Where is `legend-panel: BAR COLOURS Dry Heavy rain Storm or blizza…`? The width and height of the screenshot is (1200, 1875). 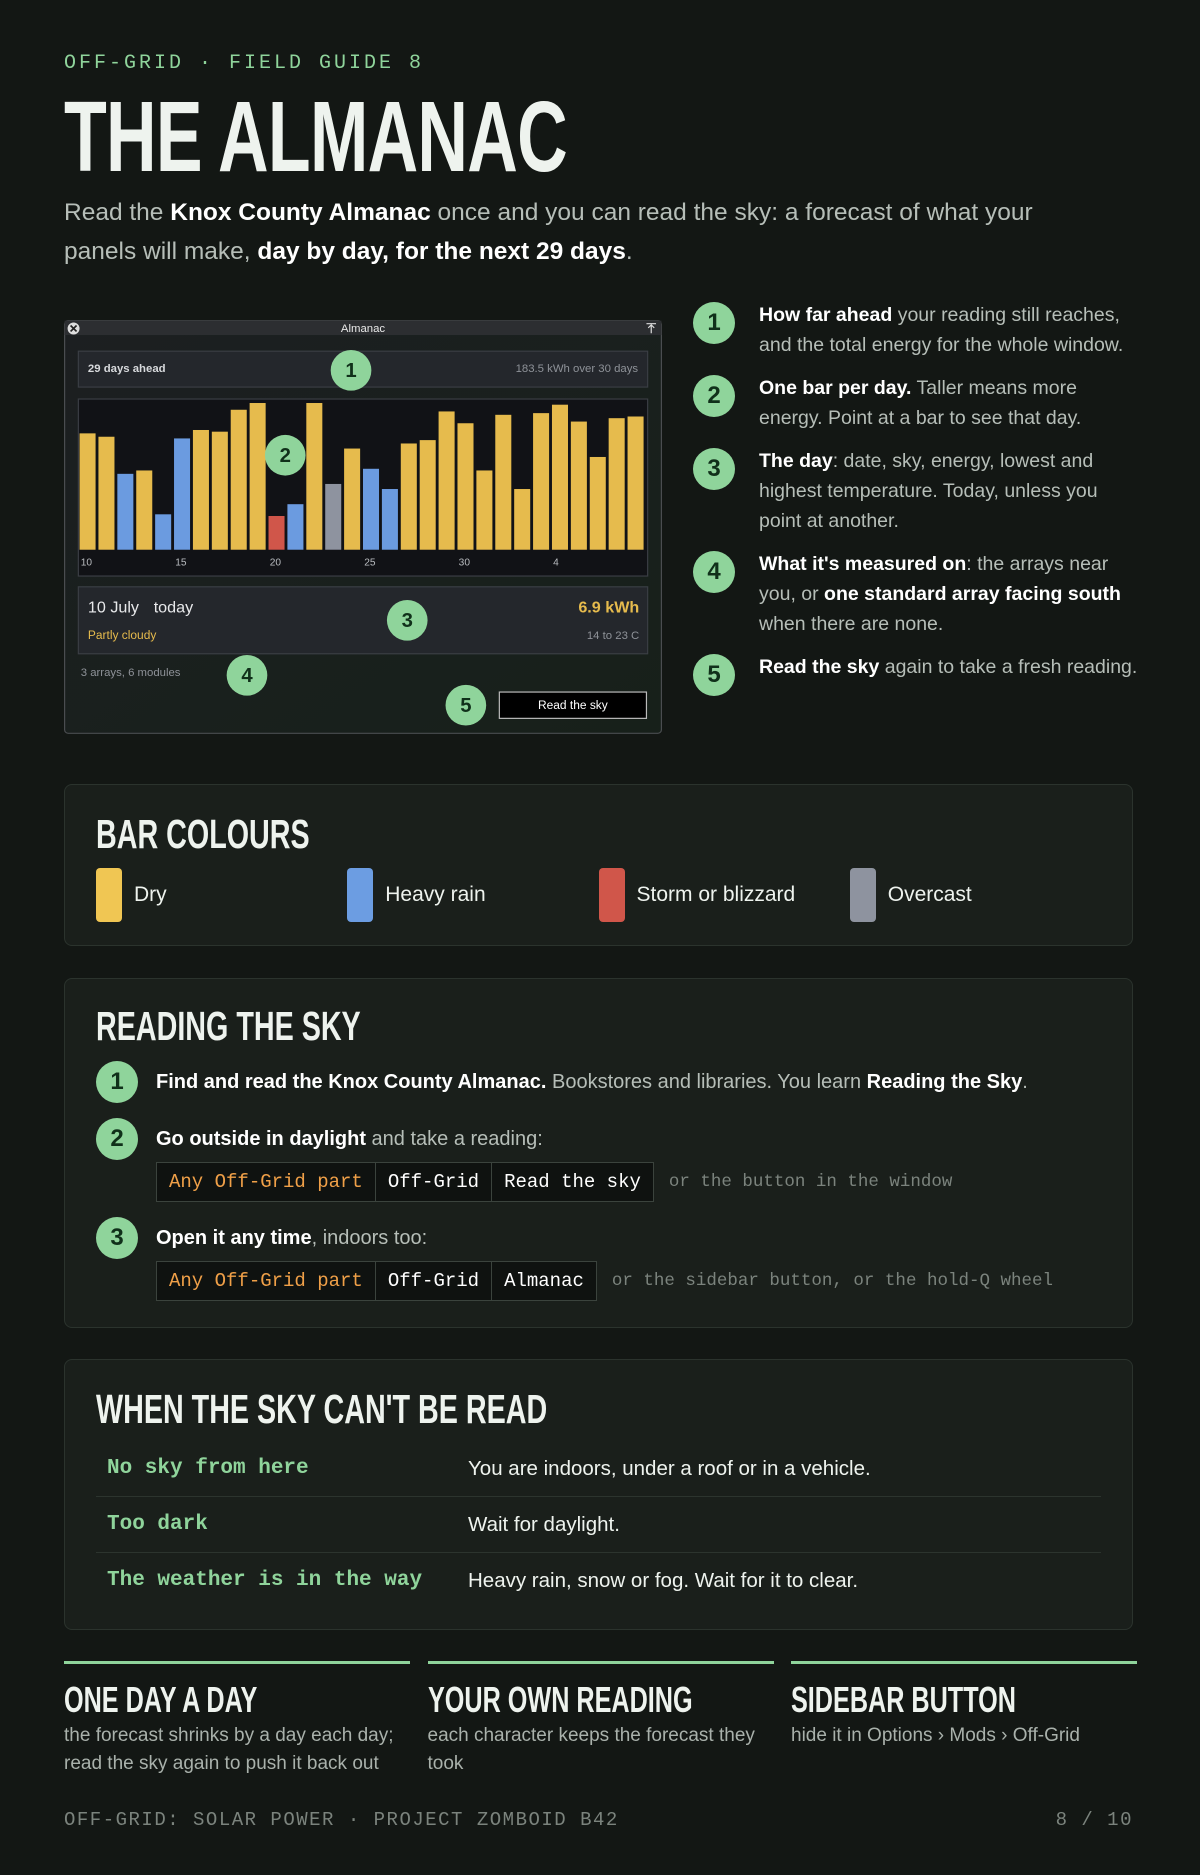 legend-panel: BAR COLOURS Dry Heavy rain Storm or blizza… is located at coordinates (598, 865).